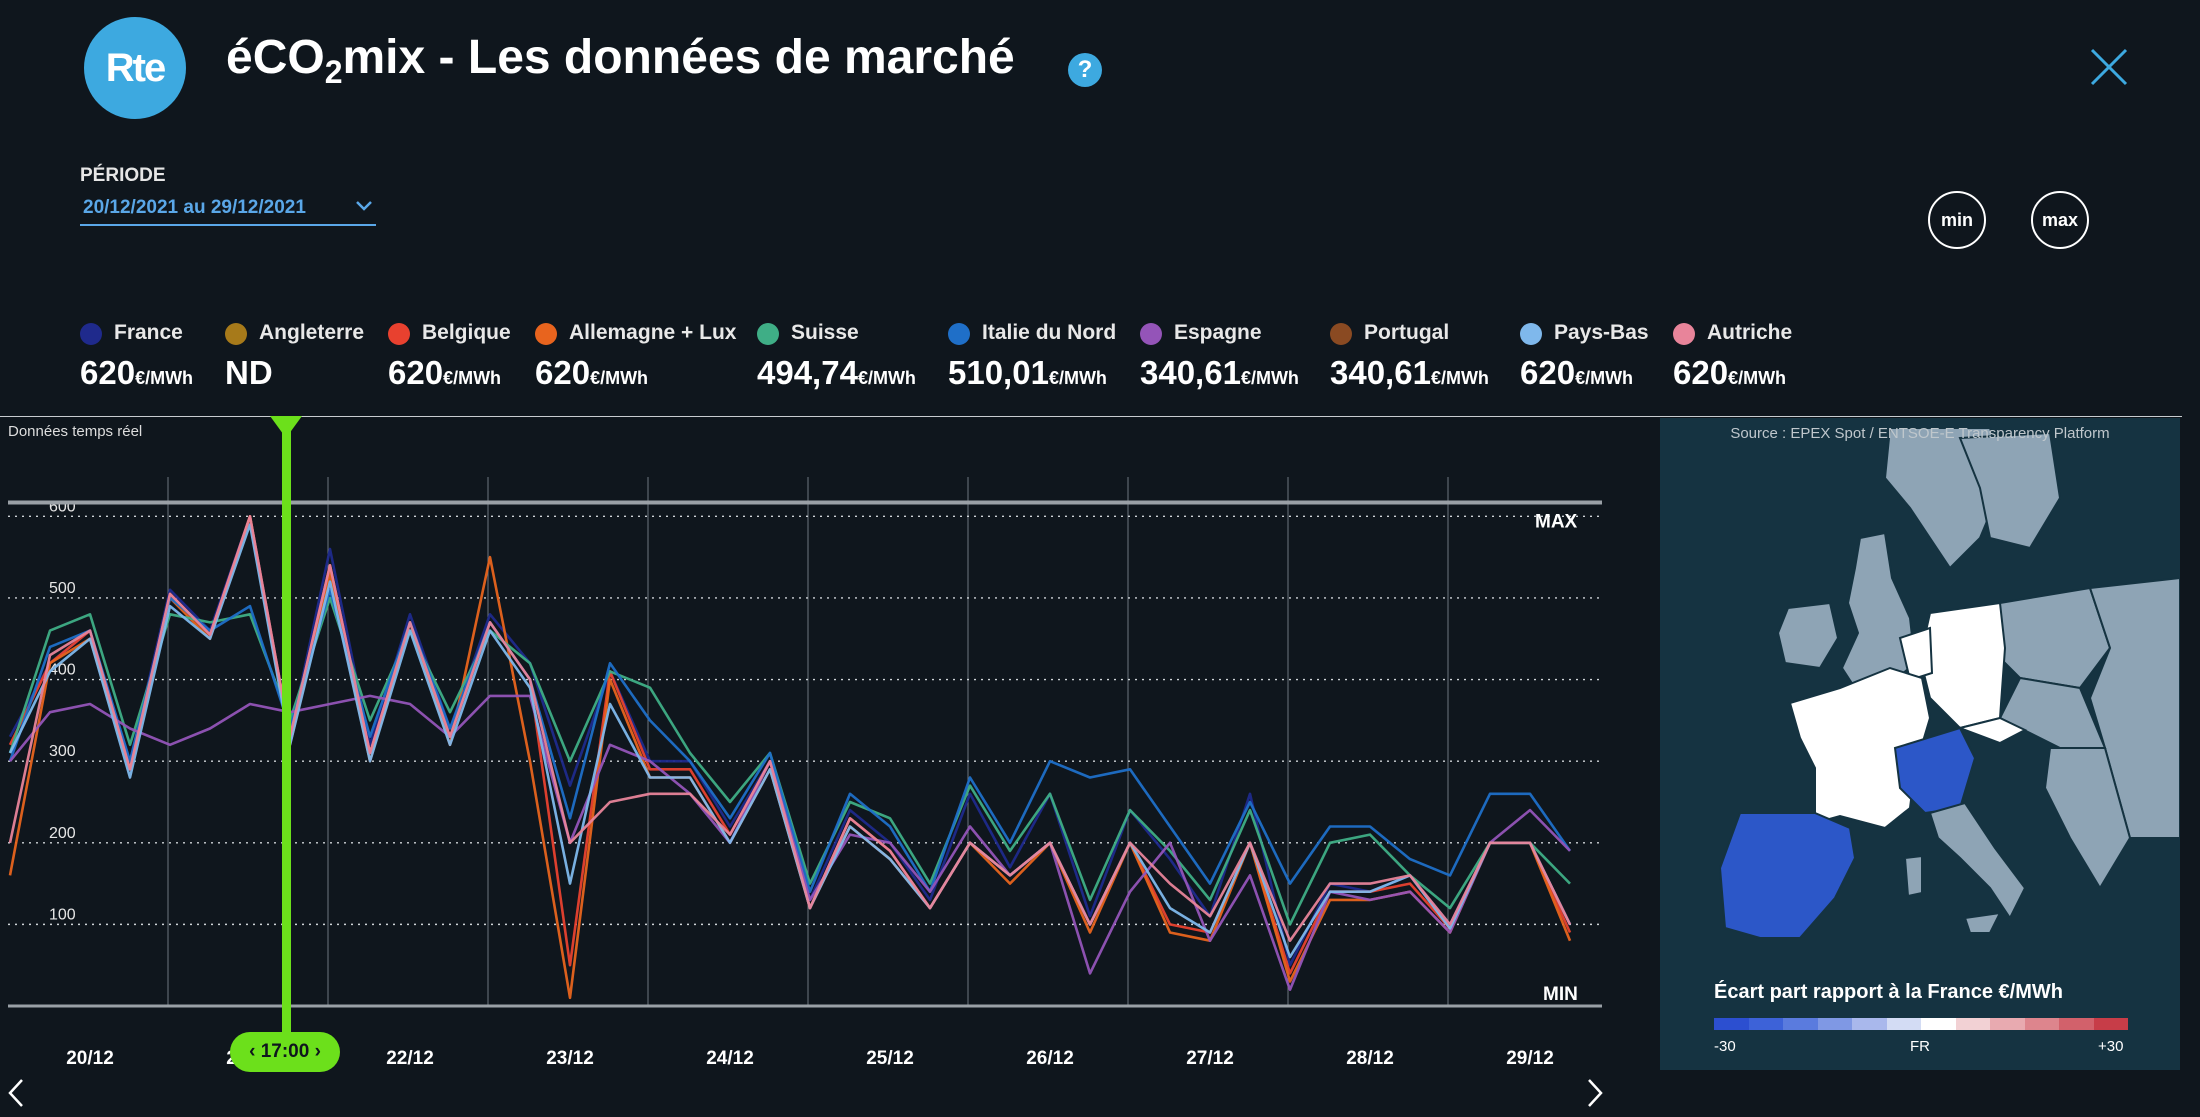 The height and width of the screenshot is (1117, 2200). I want to click on map-benelux, so click(1916, 654).